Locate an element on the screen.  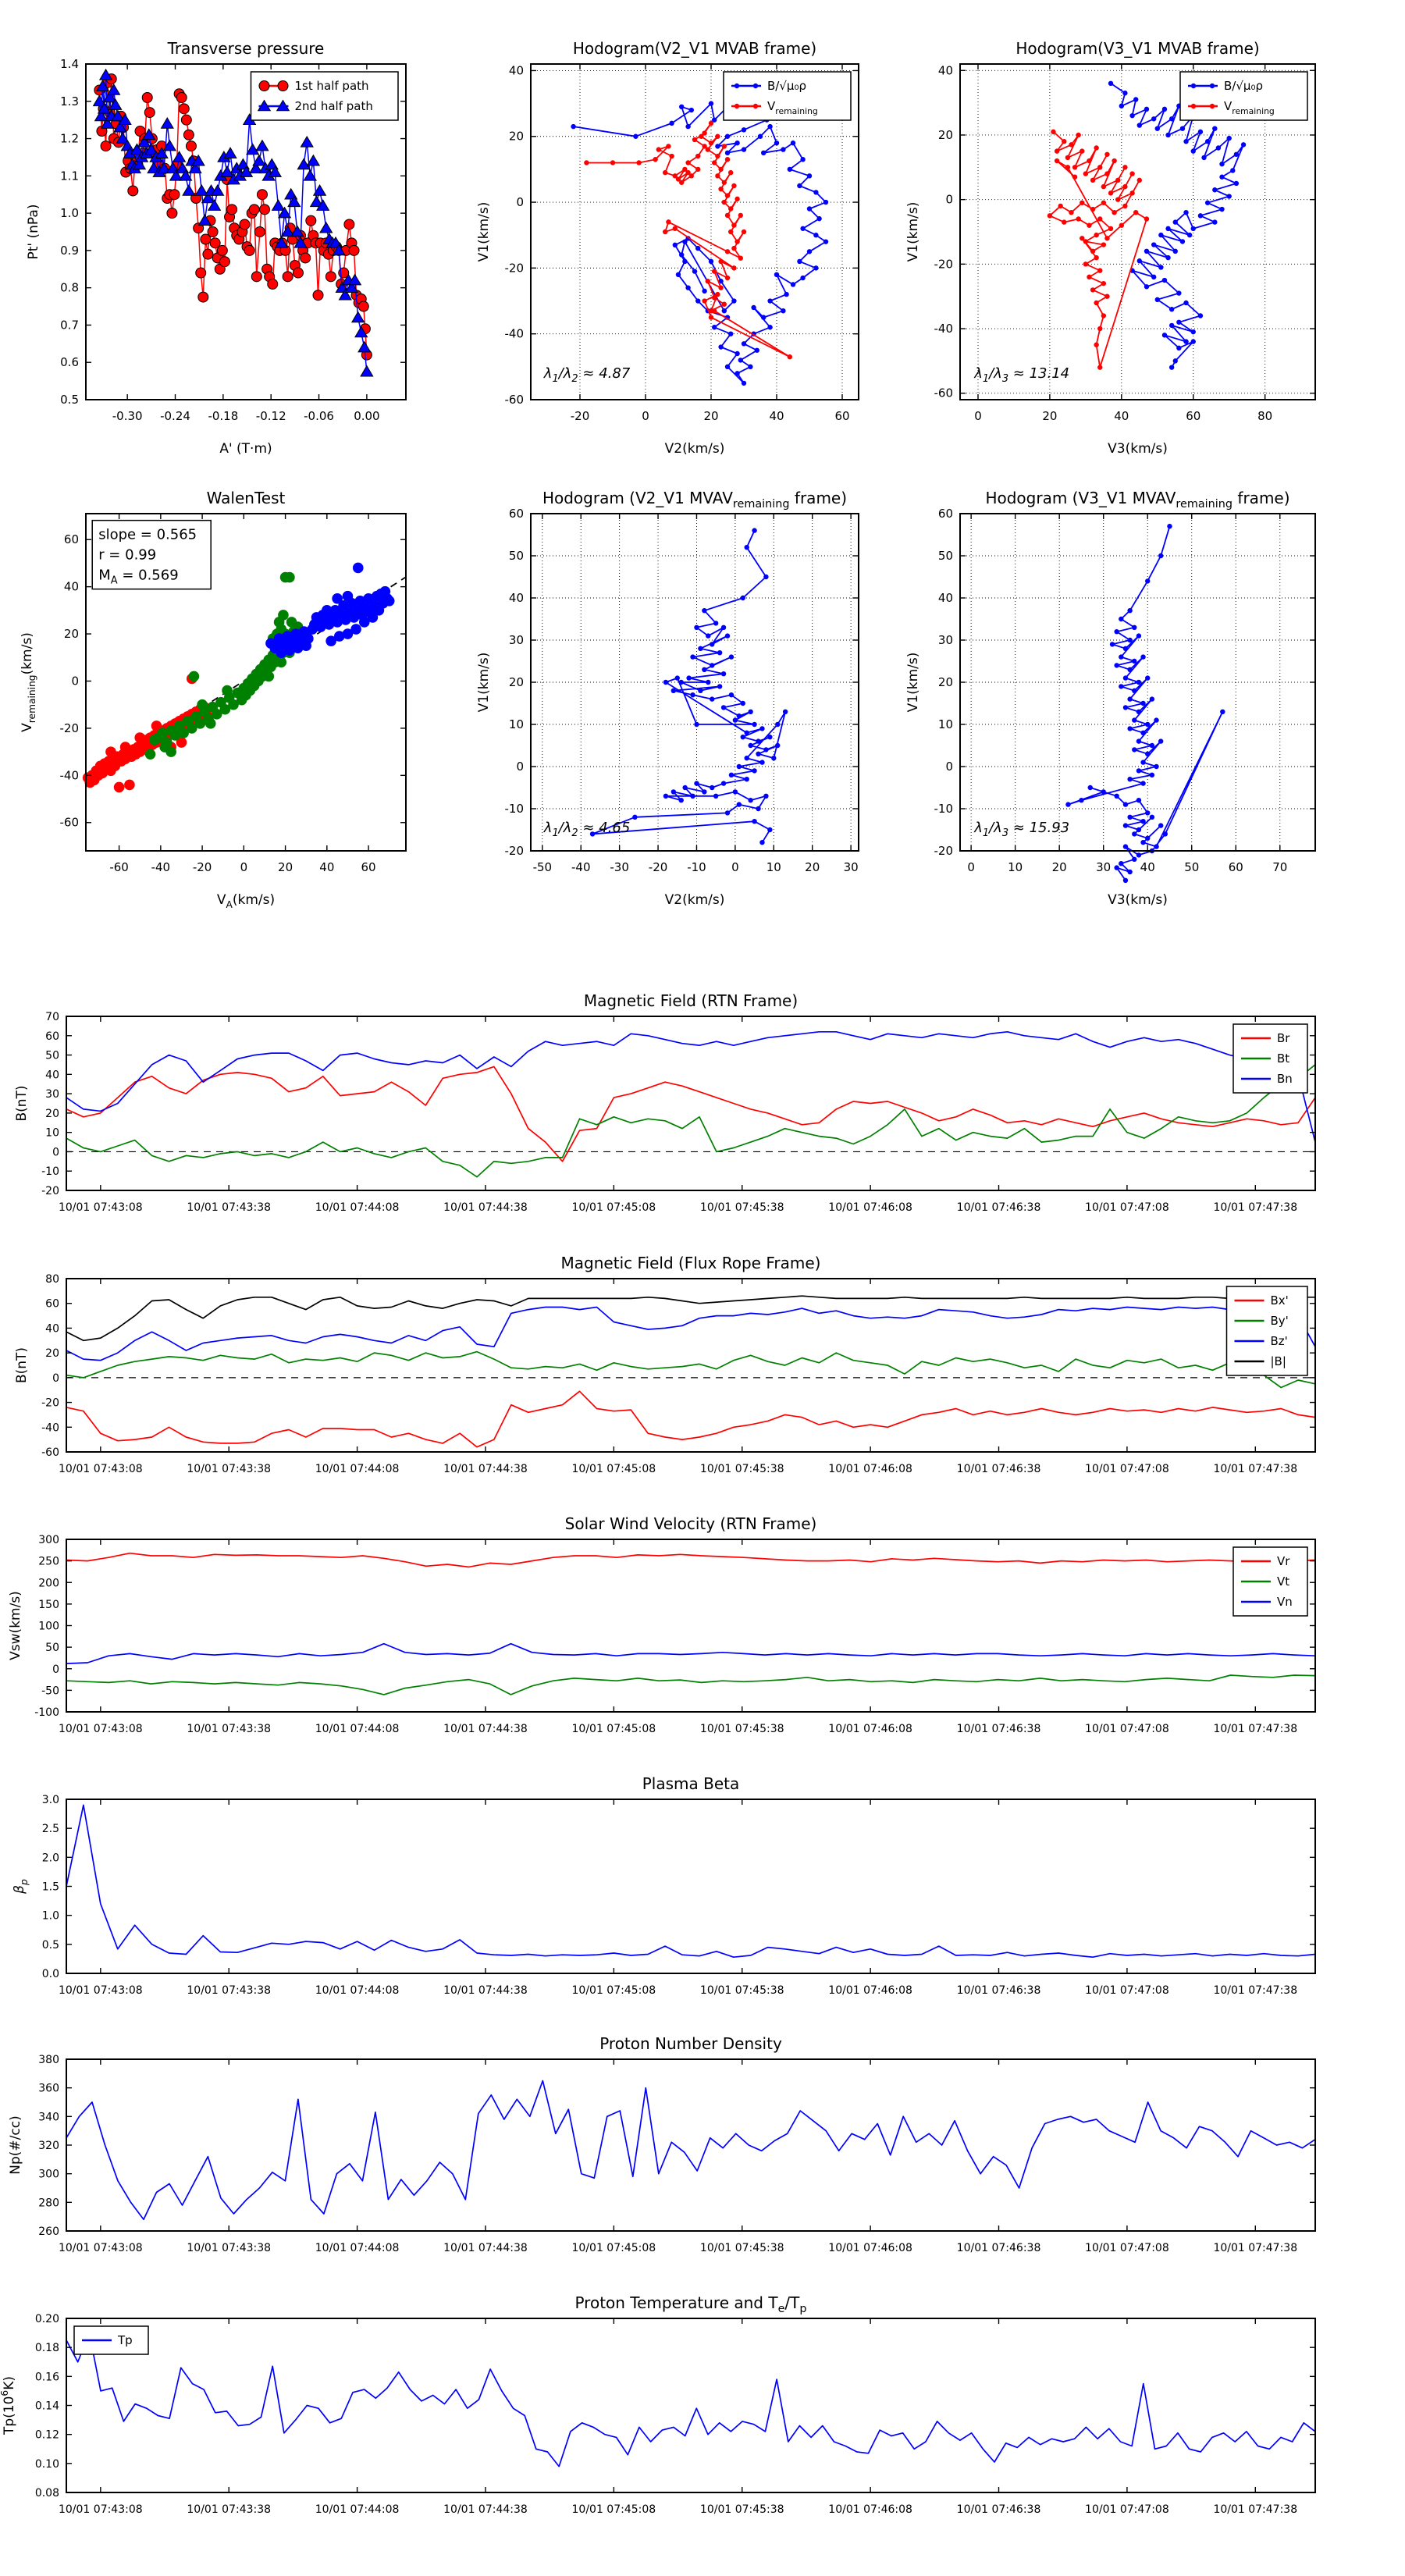
svg-text: 10/01 07:44:38 is located at coordinates (485, 2509).